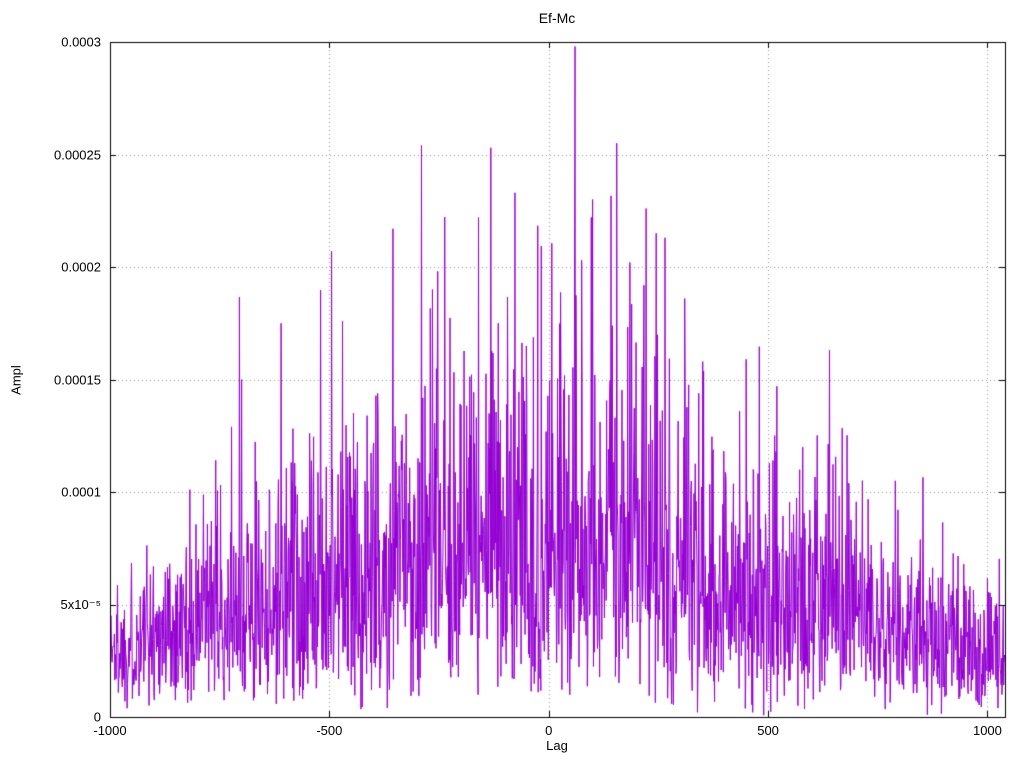  Describe the element at coordinates (557, 745) in the screenshot. I see `x-axis-label: Lag` at that location.